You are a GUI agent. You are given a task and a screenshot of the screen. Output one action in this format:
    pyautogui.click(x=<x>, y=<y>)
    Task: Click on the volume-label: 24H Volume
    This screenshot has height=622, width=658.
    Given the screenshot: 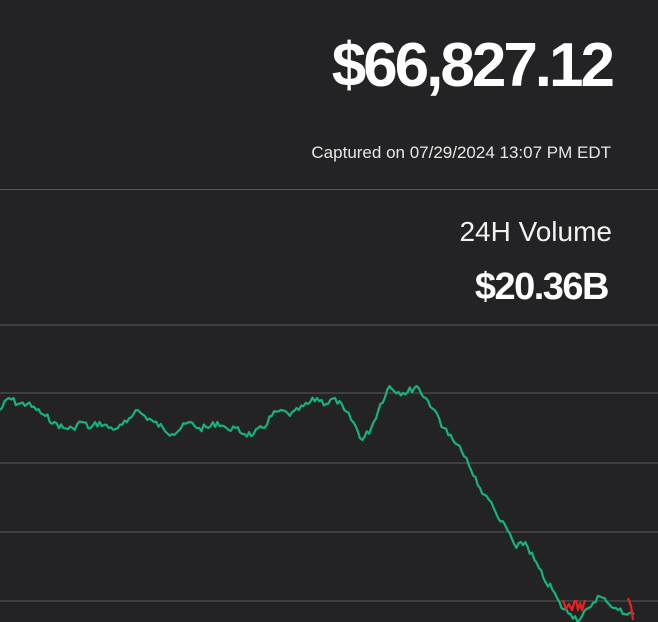 What is the action you would take?
    pyautogui.click(x=535, y=231)
    